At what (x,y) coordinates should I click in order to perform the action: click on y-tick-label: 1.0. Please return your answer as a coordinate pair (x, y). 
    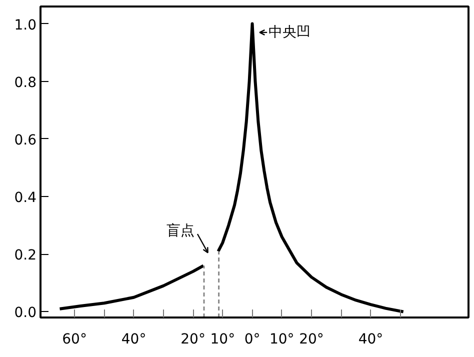
    Looking at the image, I should click on (25, 25).